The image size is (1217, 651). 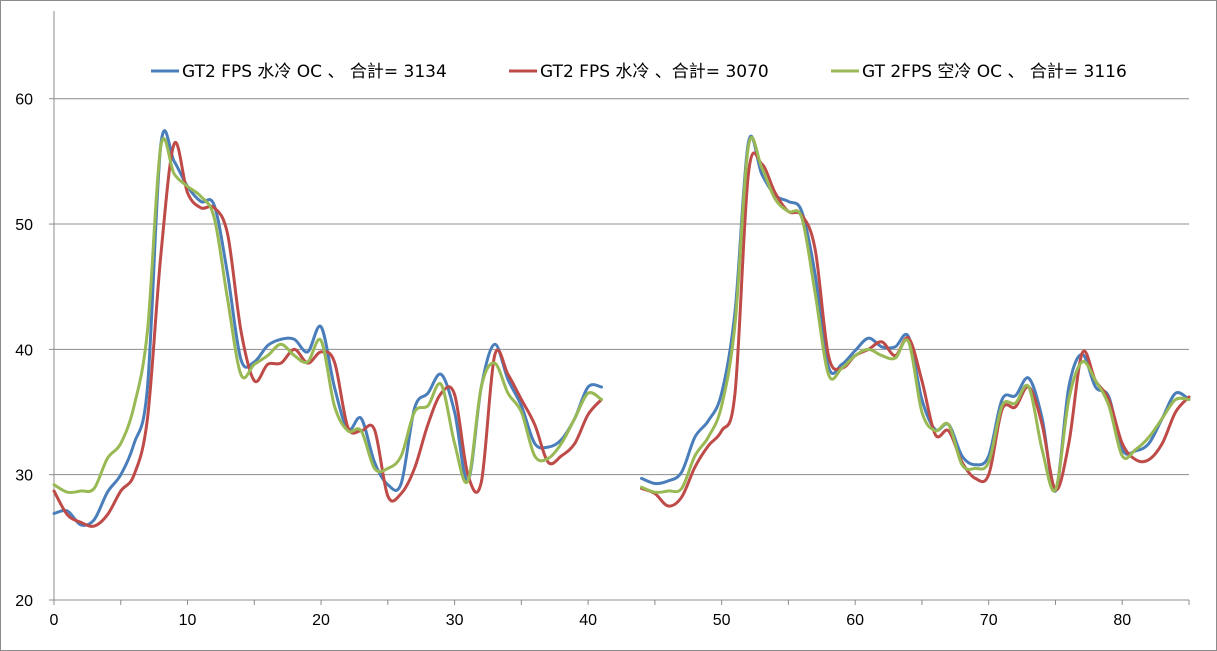 I want to click on y-tick-label: 40, so click(x=24, y=350).